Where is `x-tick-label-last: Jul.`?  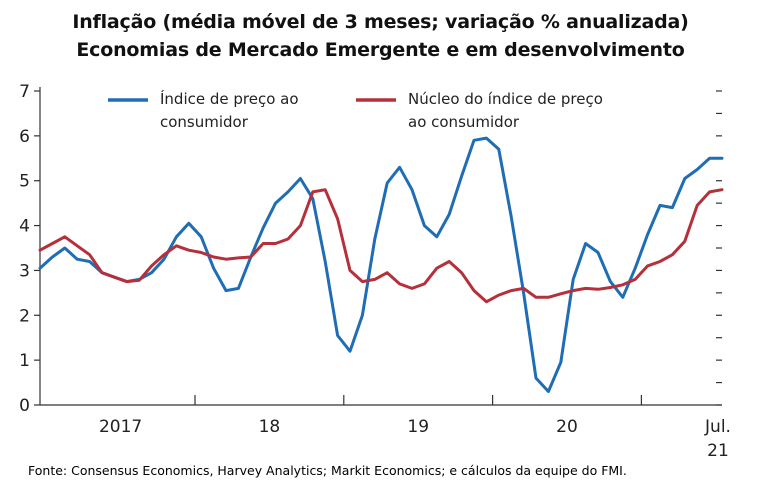 x-tick-label-last: Jul. is located at coordinates (717, 427).